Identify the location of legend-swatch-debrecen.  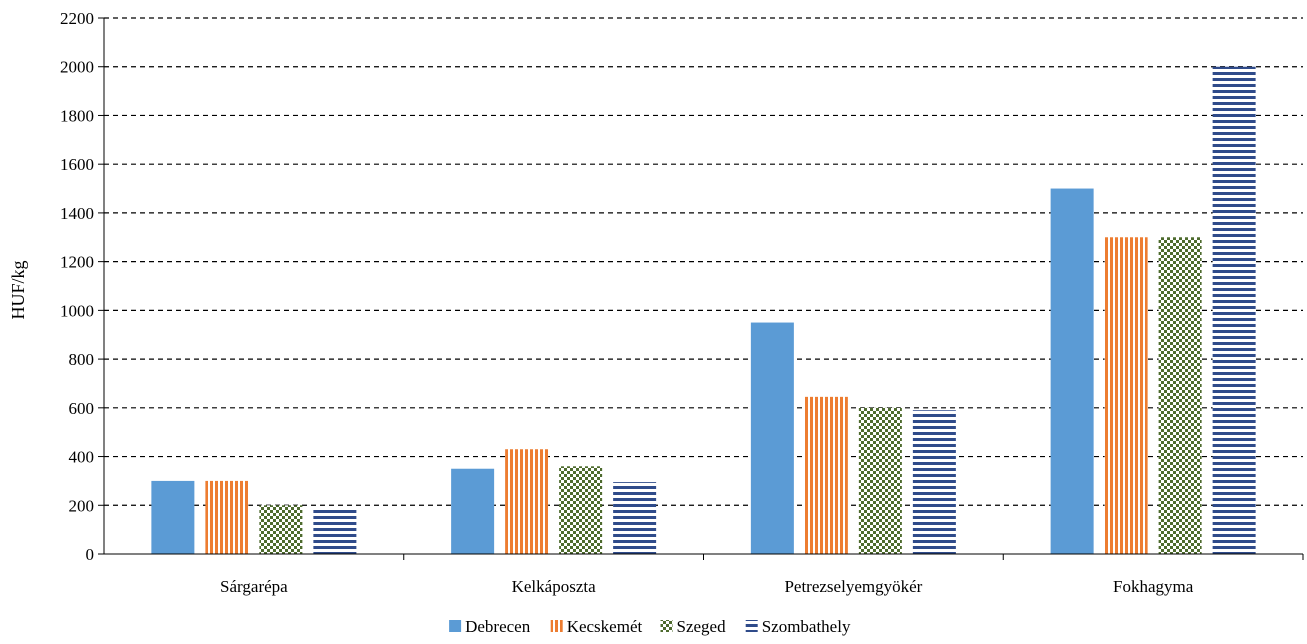
(455, 626).